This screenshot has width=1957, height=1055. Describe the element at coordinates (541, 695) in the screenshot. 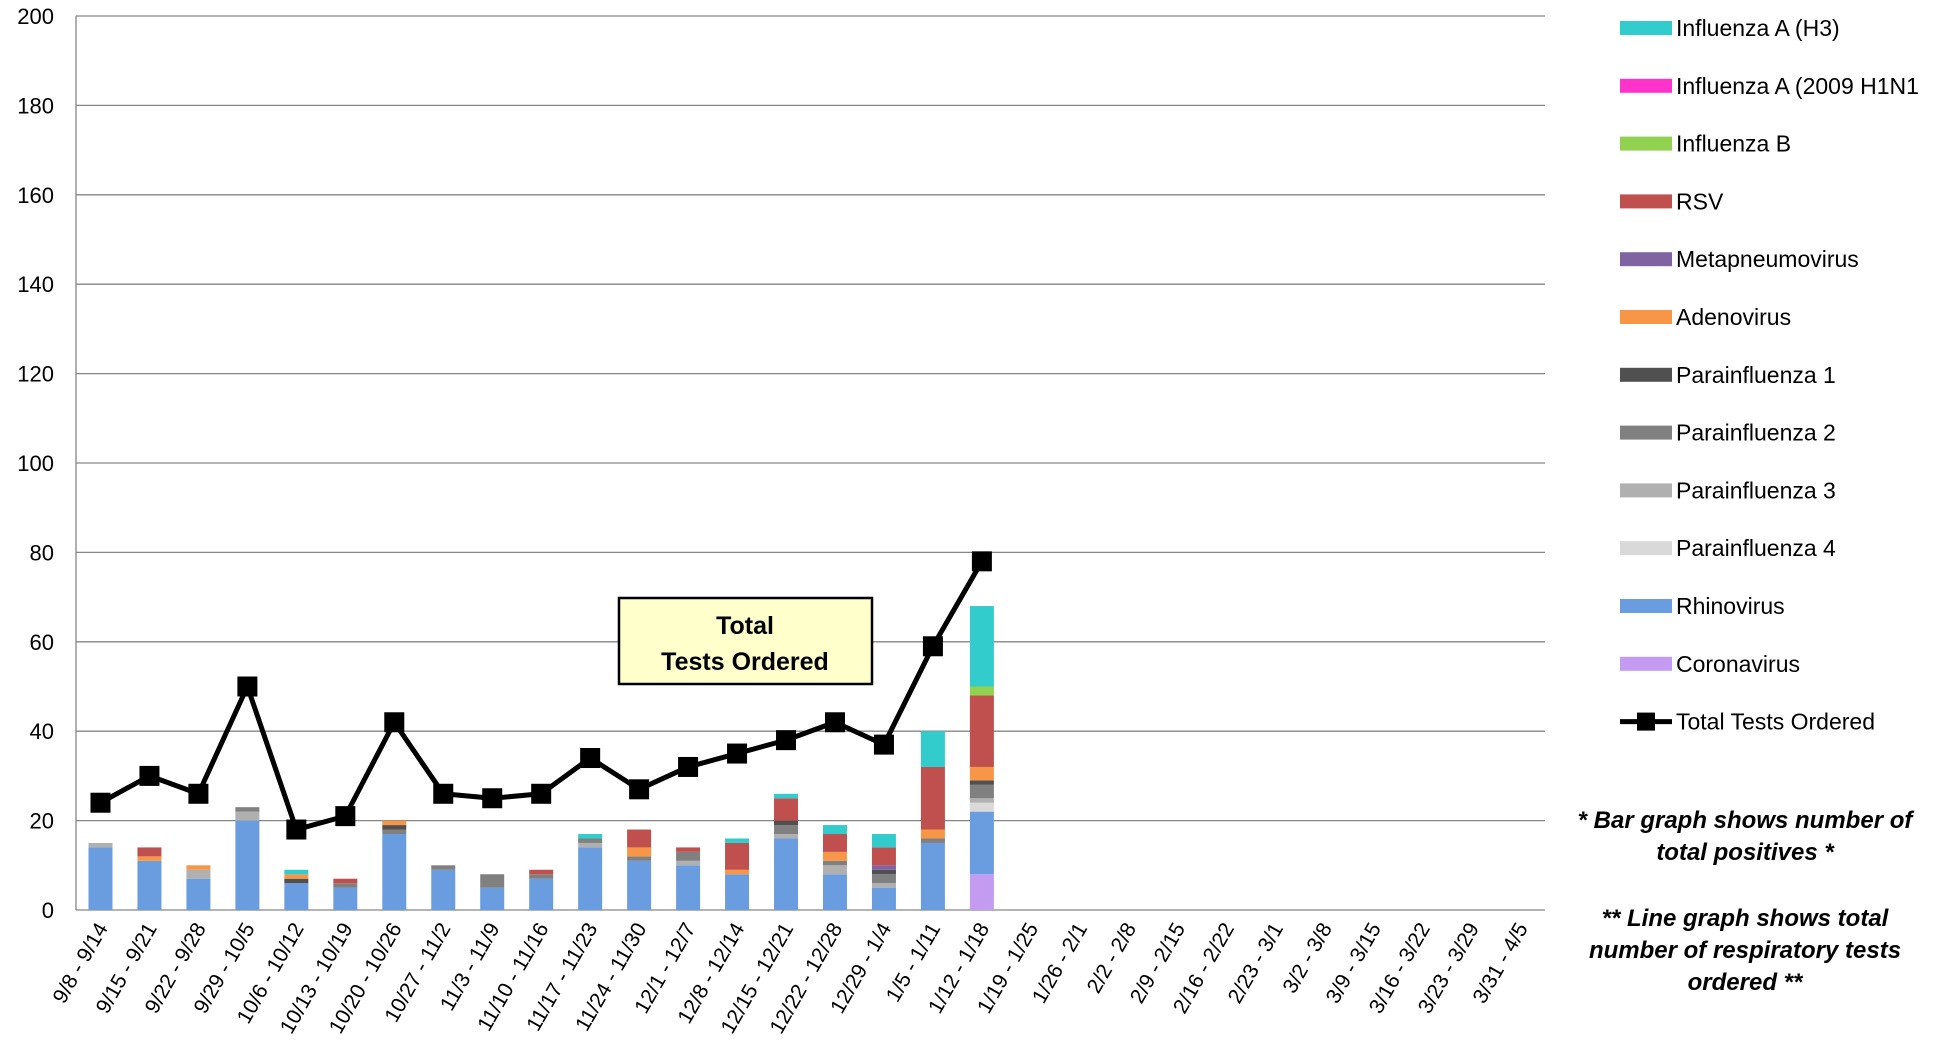

I see `total-tests-line` at that location.